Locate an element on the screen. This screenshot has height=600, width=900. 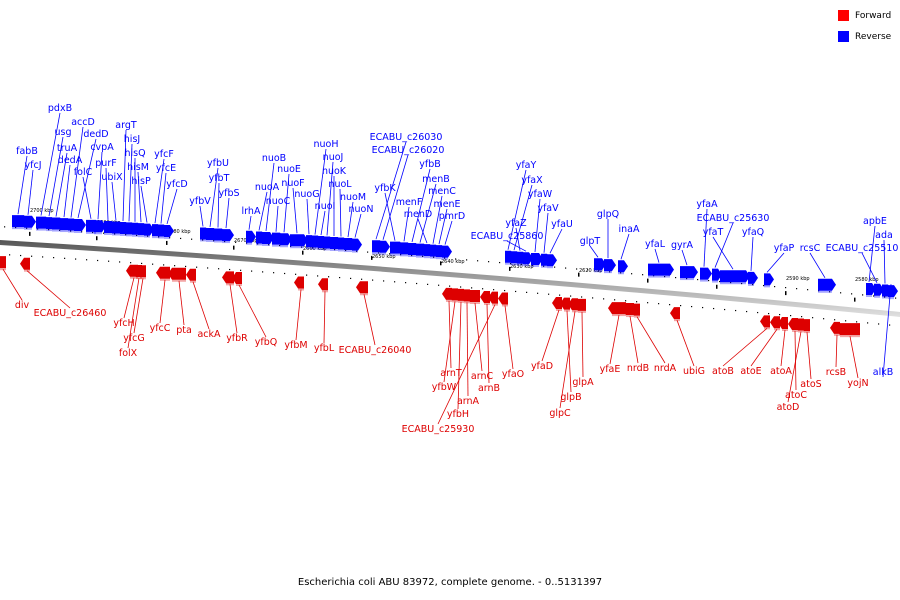
gene-label-ubiG: ubiG is located at coordinates (694, 371).